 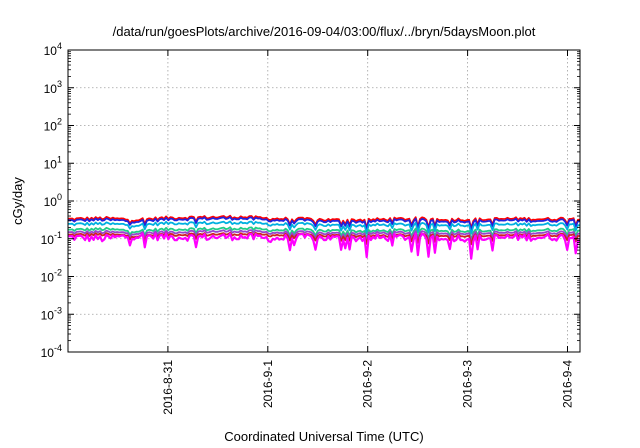 I want to click on y-tick-label: 10³, so click(x=53, y=87).